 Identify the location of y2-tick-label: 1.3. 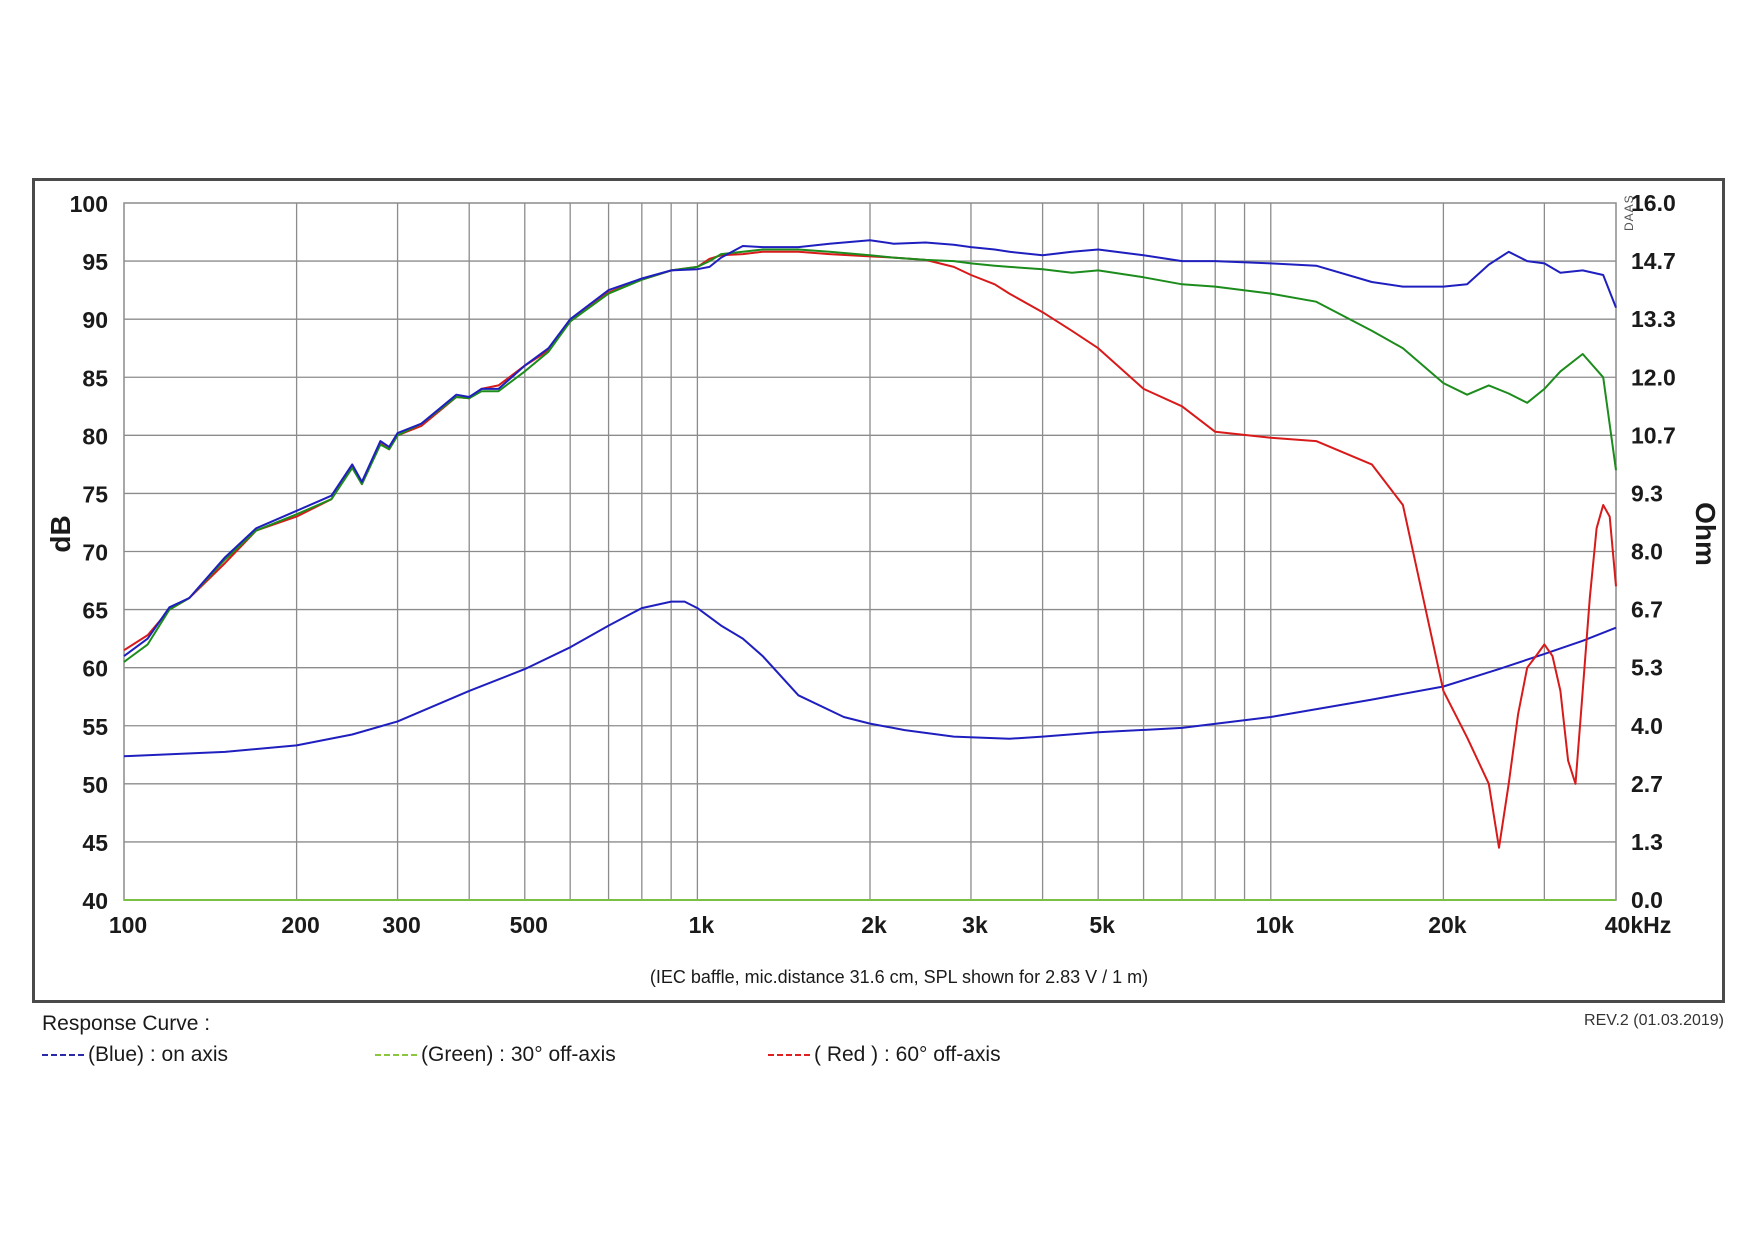
(1647, 842).